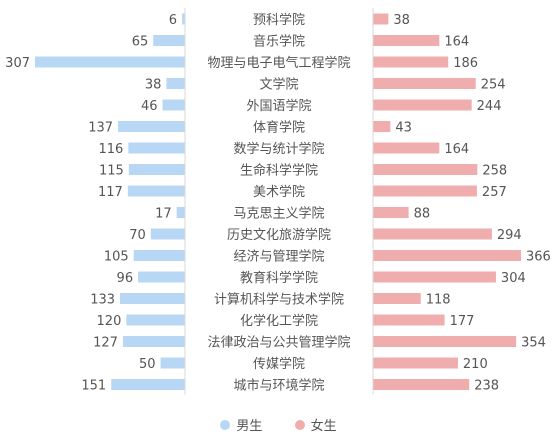  I want to click on data-label-male: 17, so click(163, 214).